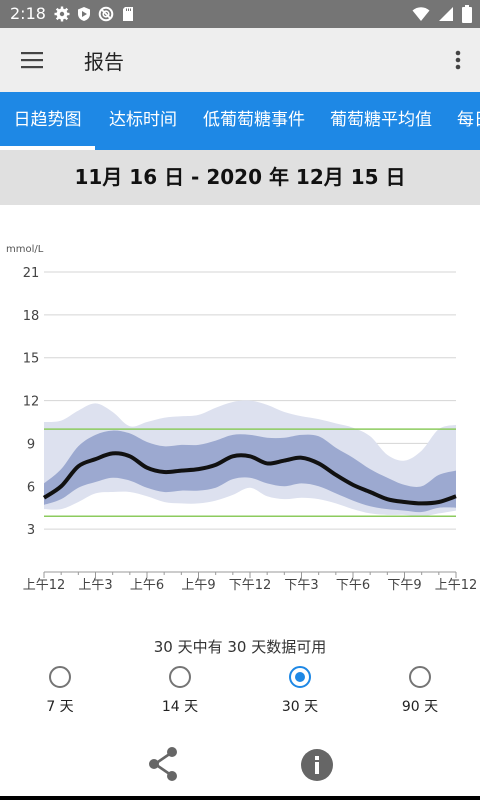 This screenshot has height=800, width=480. Describe the element at coordinates (60, 707) in the screenshot. I see `radio-label: 7 天` at that location.